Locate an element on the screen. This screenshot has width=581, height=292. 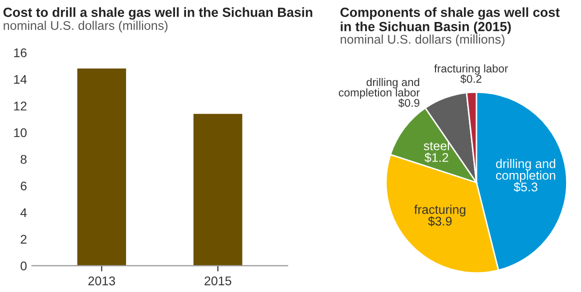
y-tick-label: 6 is located at coordinates (23, 186).